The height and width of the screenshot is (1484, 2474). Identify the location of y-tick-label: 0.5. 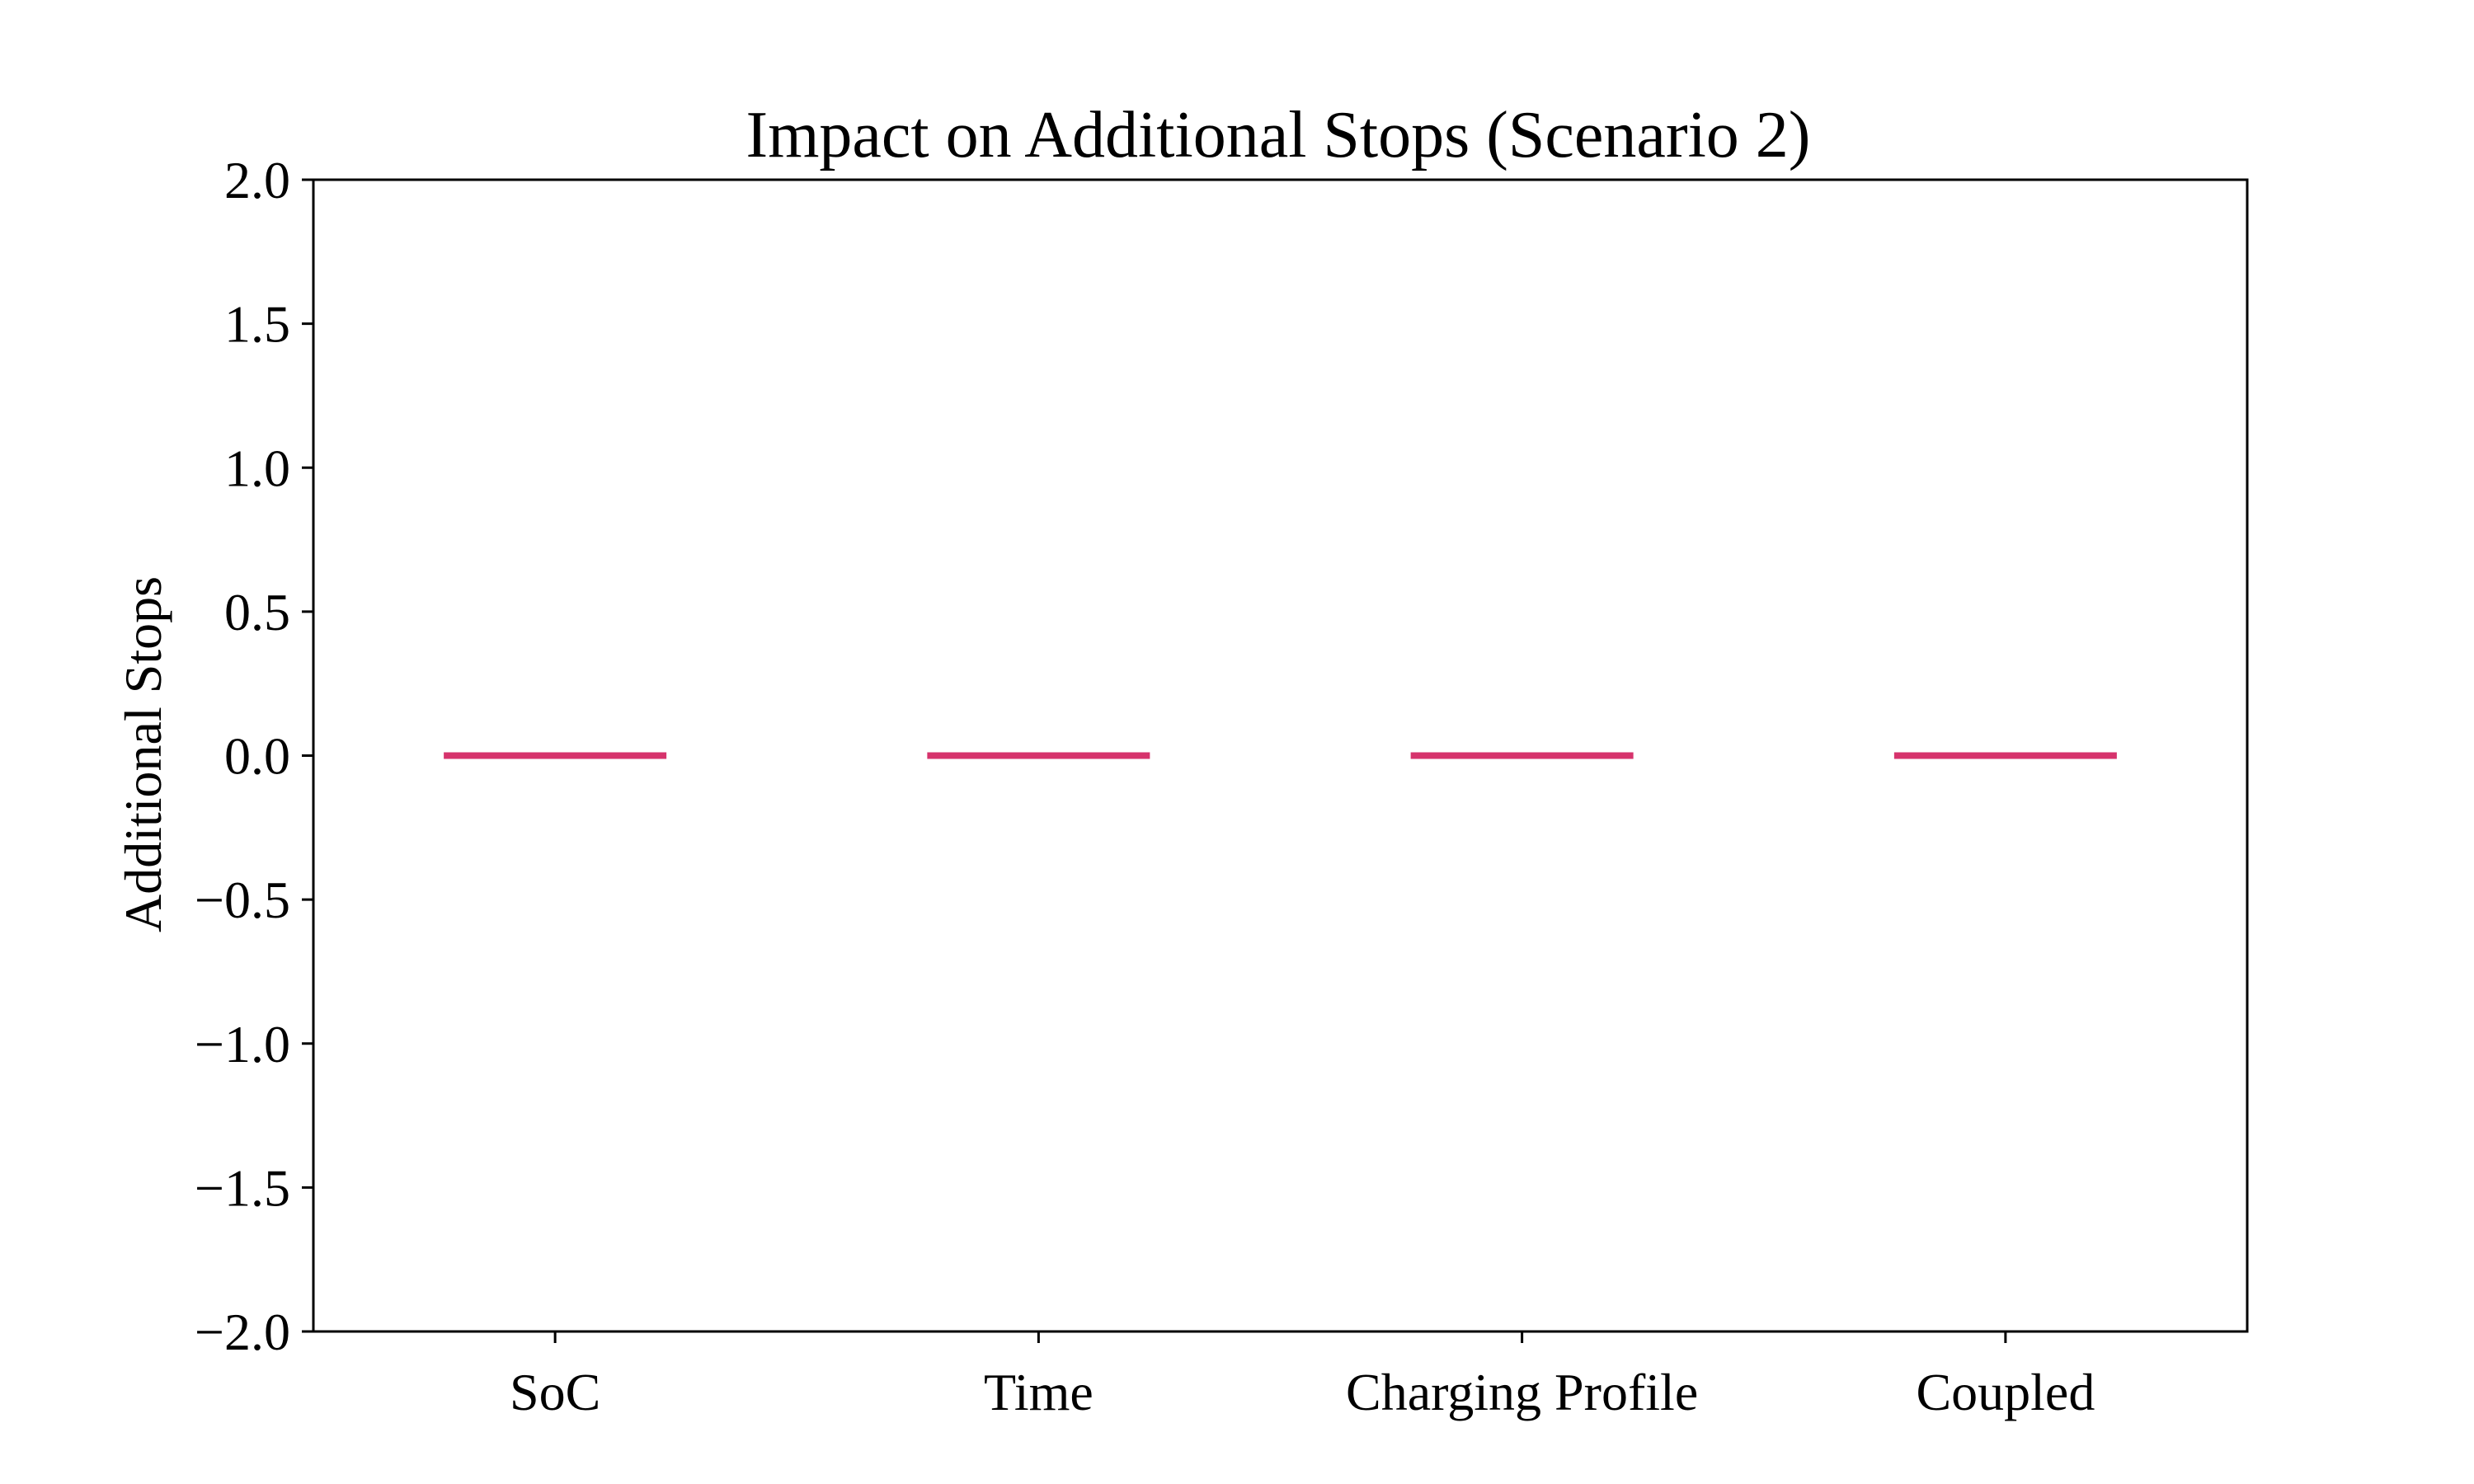
(257, 612).